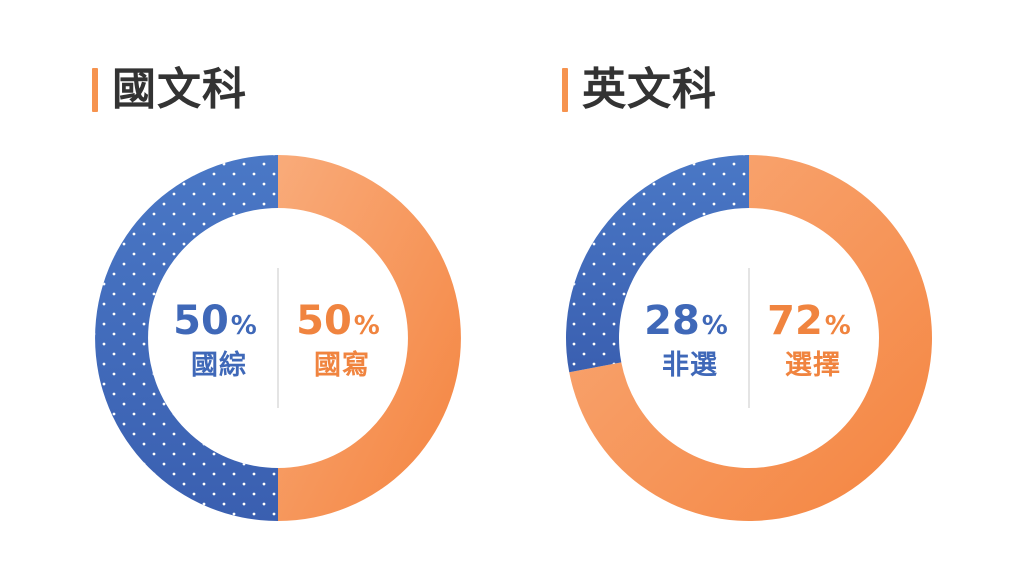 The image size is (1024, 584). What do you see at coordinates (342, 365) in the screenshot?
I see `category-label-國寫: 國寫` at bounding box center [342, 365].